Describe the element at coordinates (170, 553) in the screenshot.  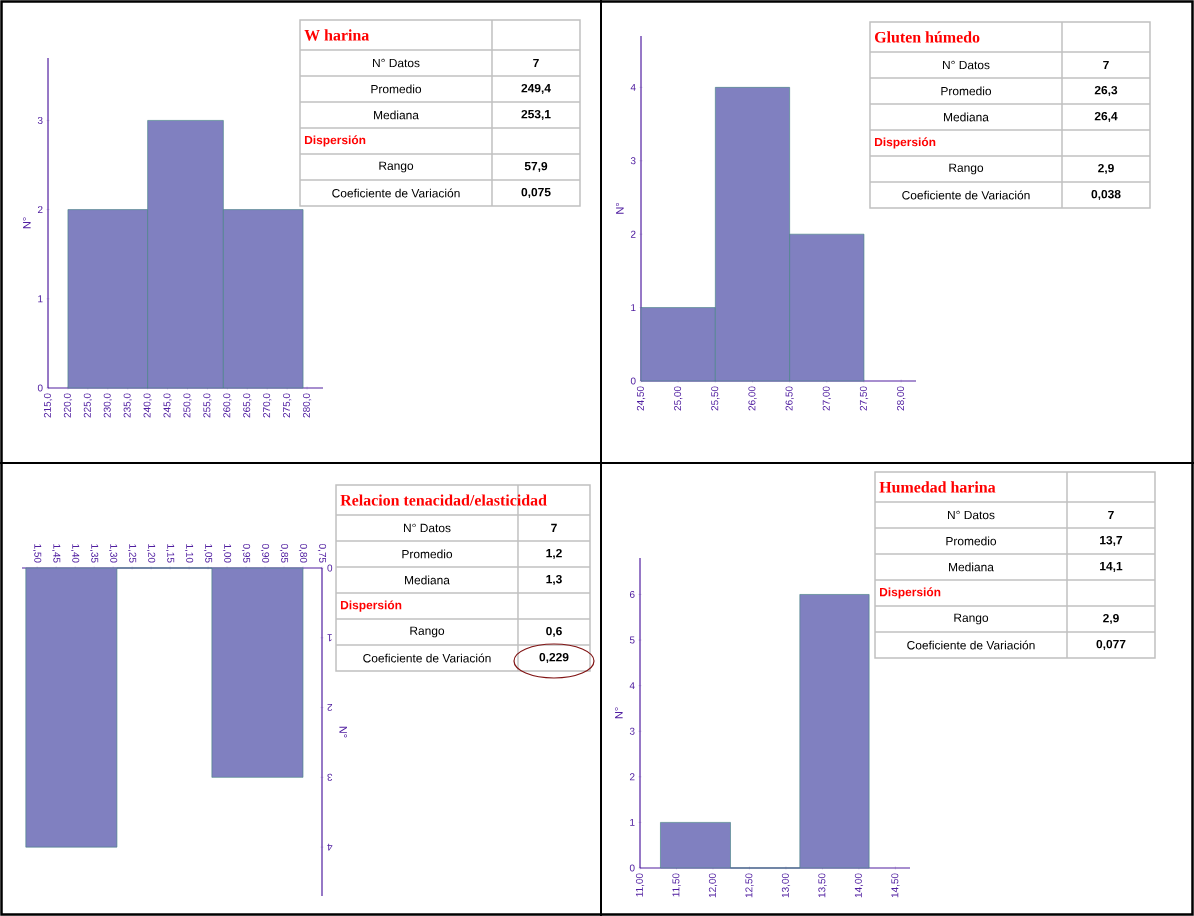
I see `x-tick-label: 1,15` at that location.